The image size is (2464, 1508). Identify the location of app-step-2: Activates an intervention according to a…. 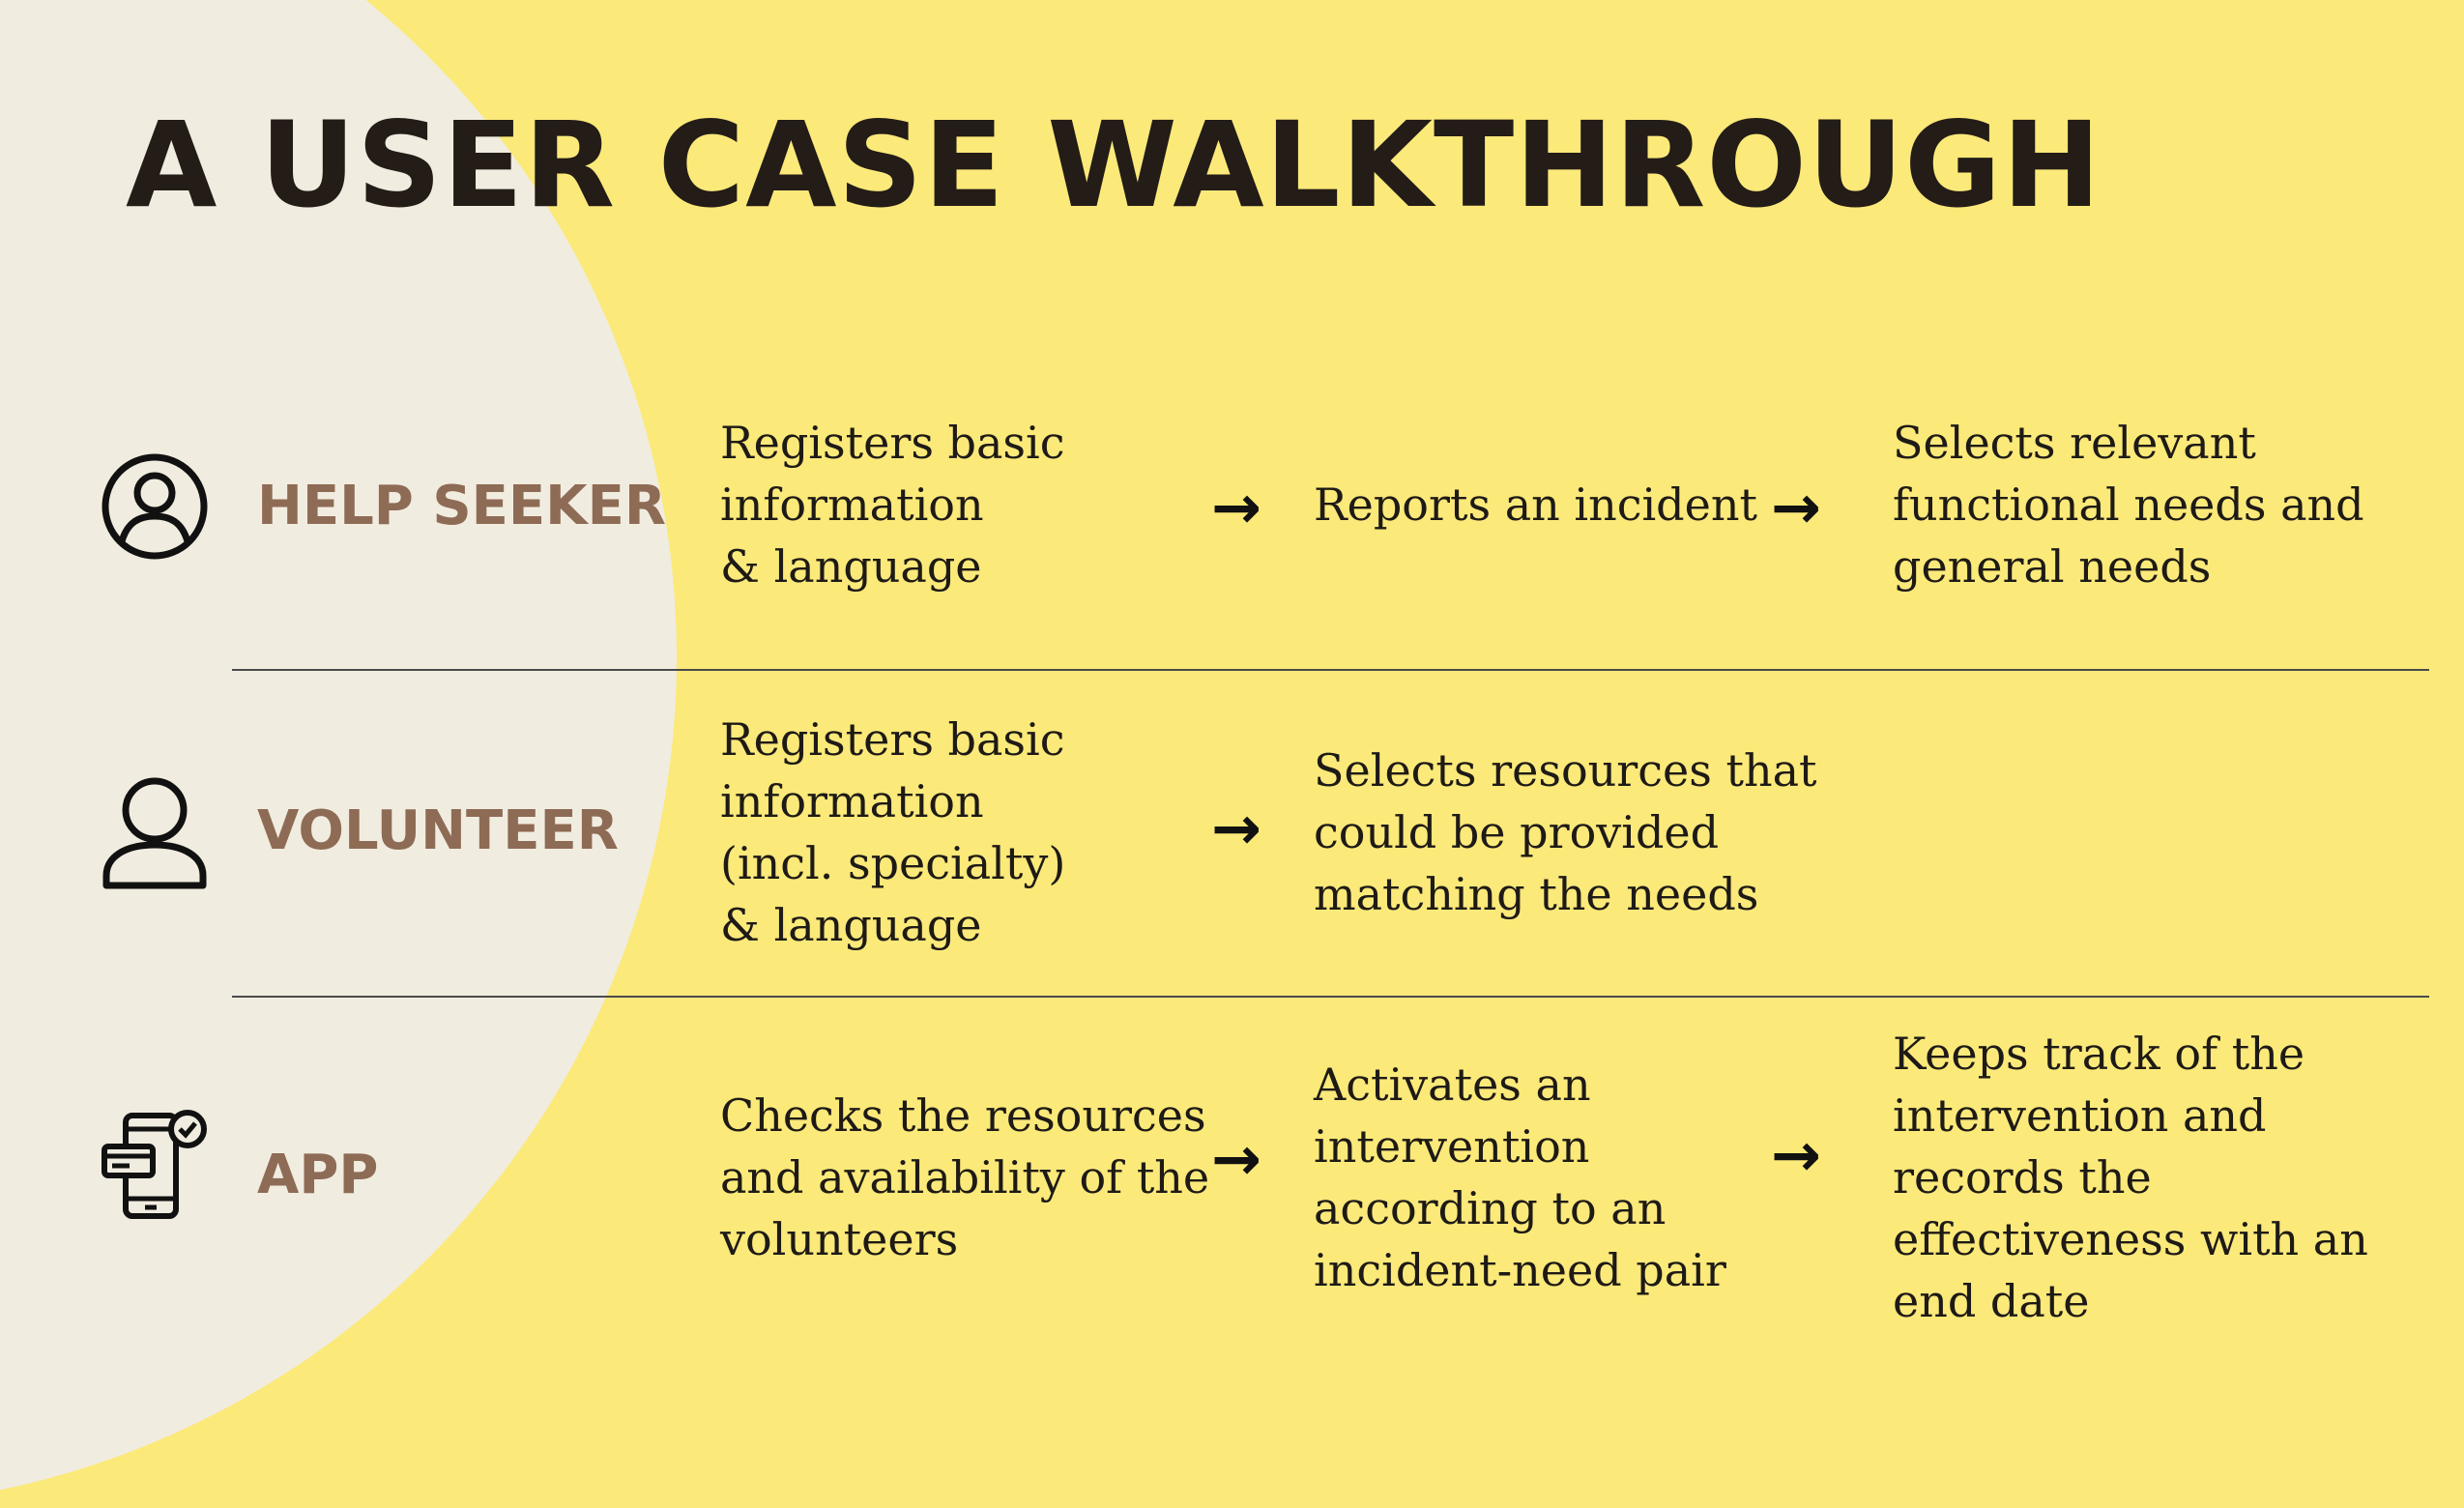
(1520, 1177).